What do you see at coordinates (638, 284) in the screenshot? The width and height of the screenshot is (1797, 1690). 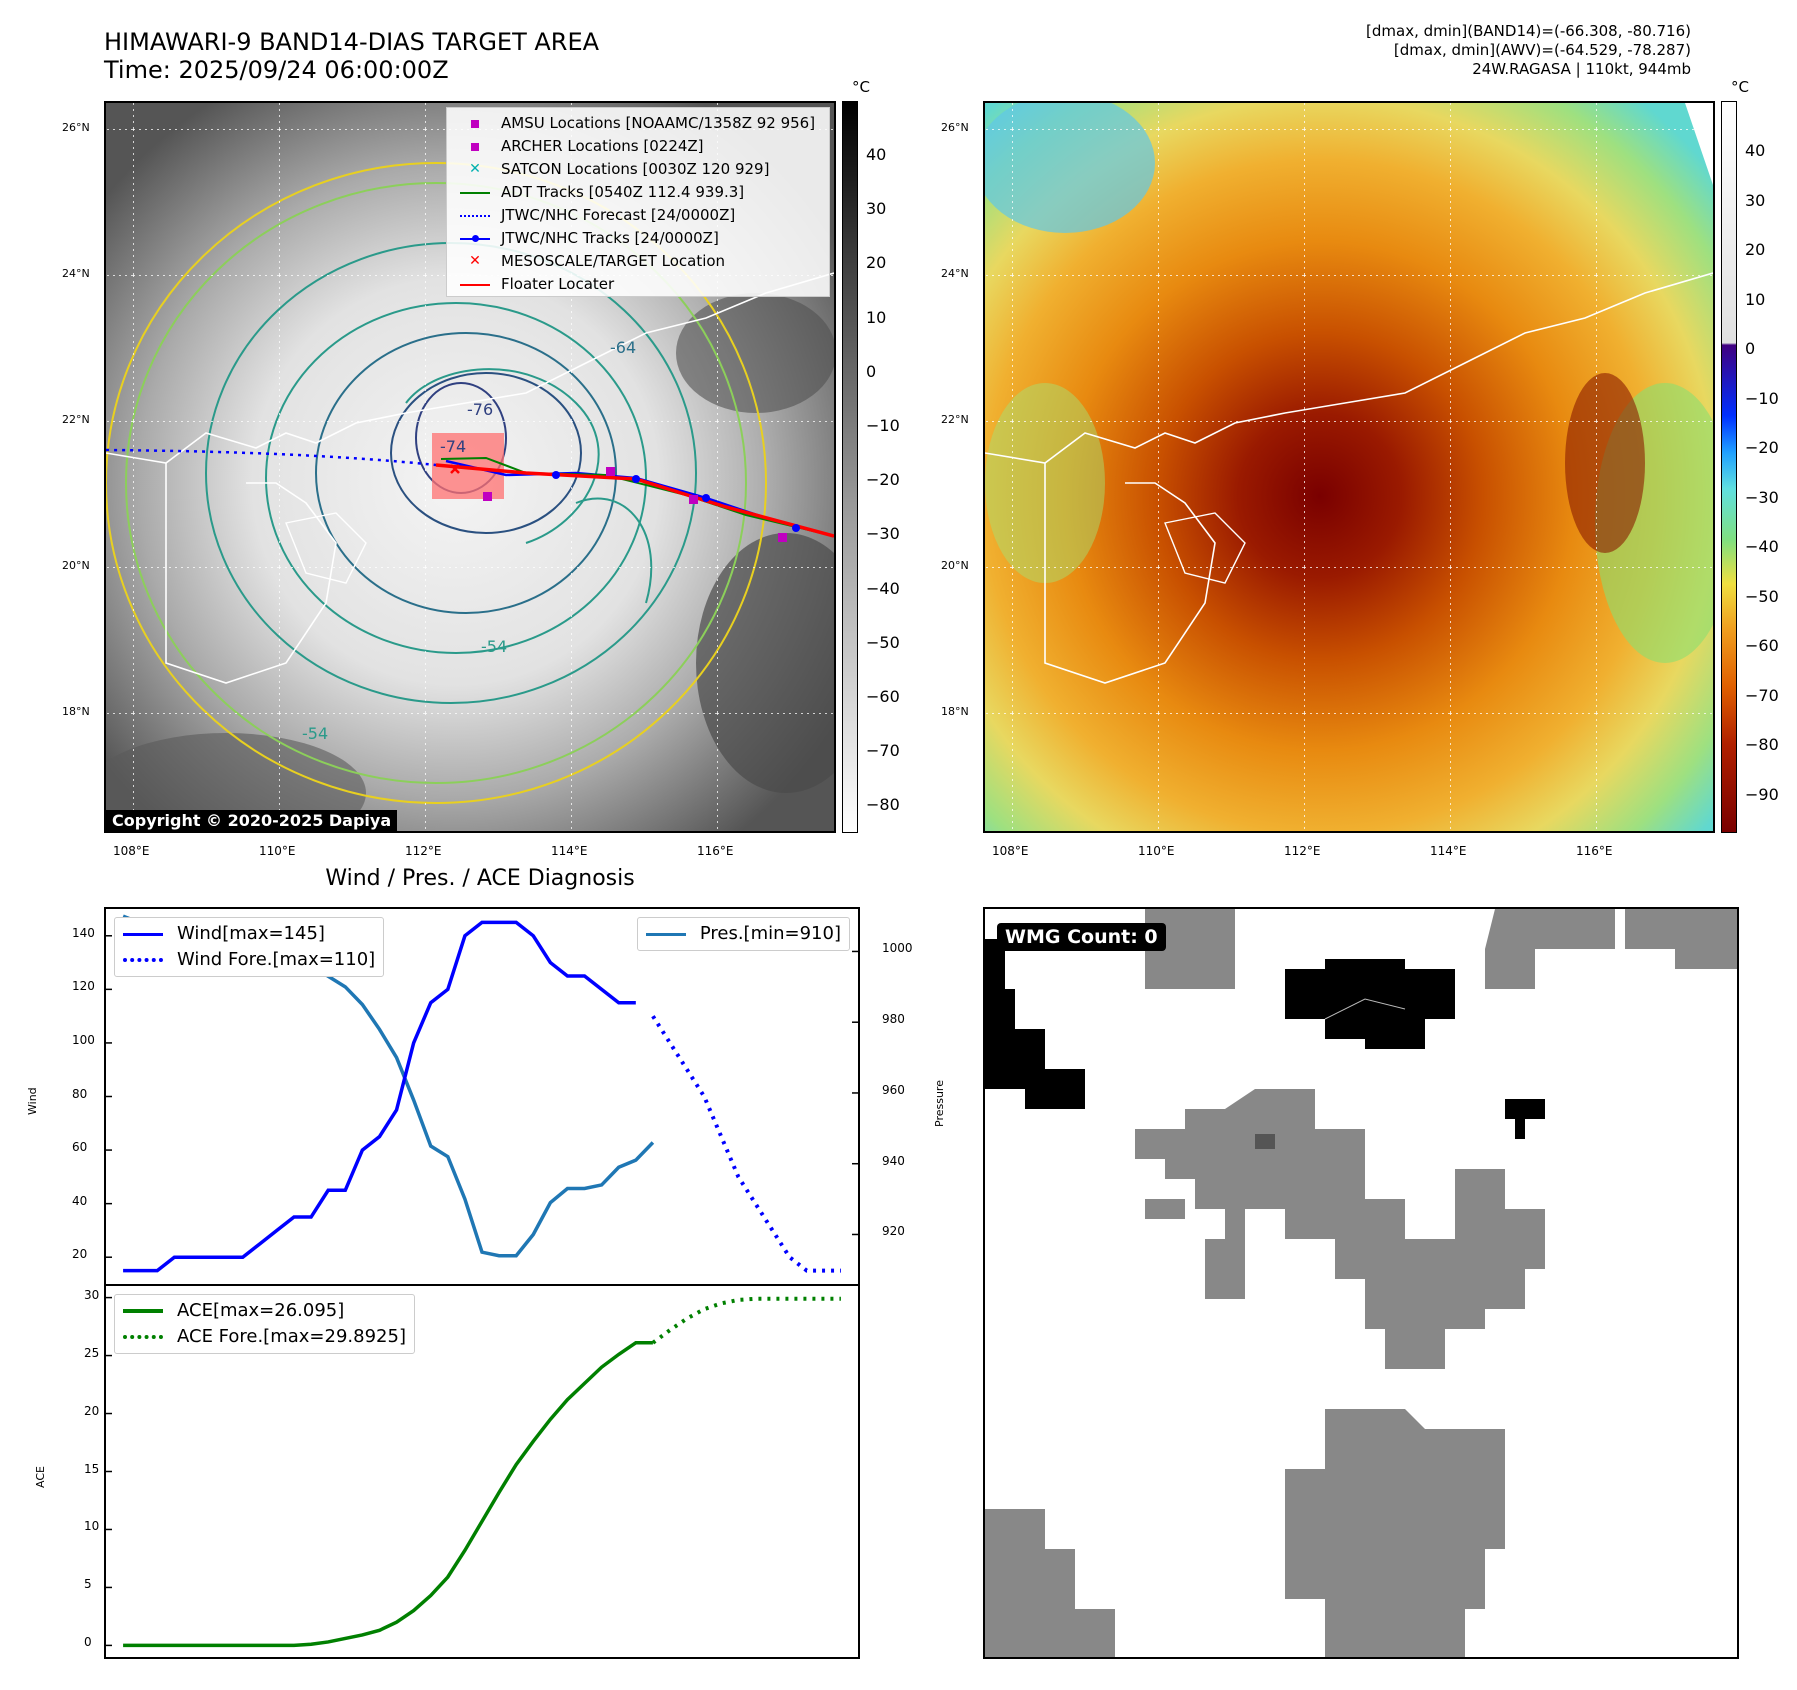 I see `legend-entry: Floater Locater` at bounding box center [638, 284].